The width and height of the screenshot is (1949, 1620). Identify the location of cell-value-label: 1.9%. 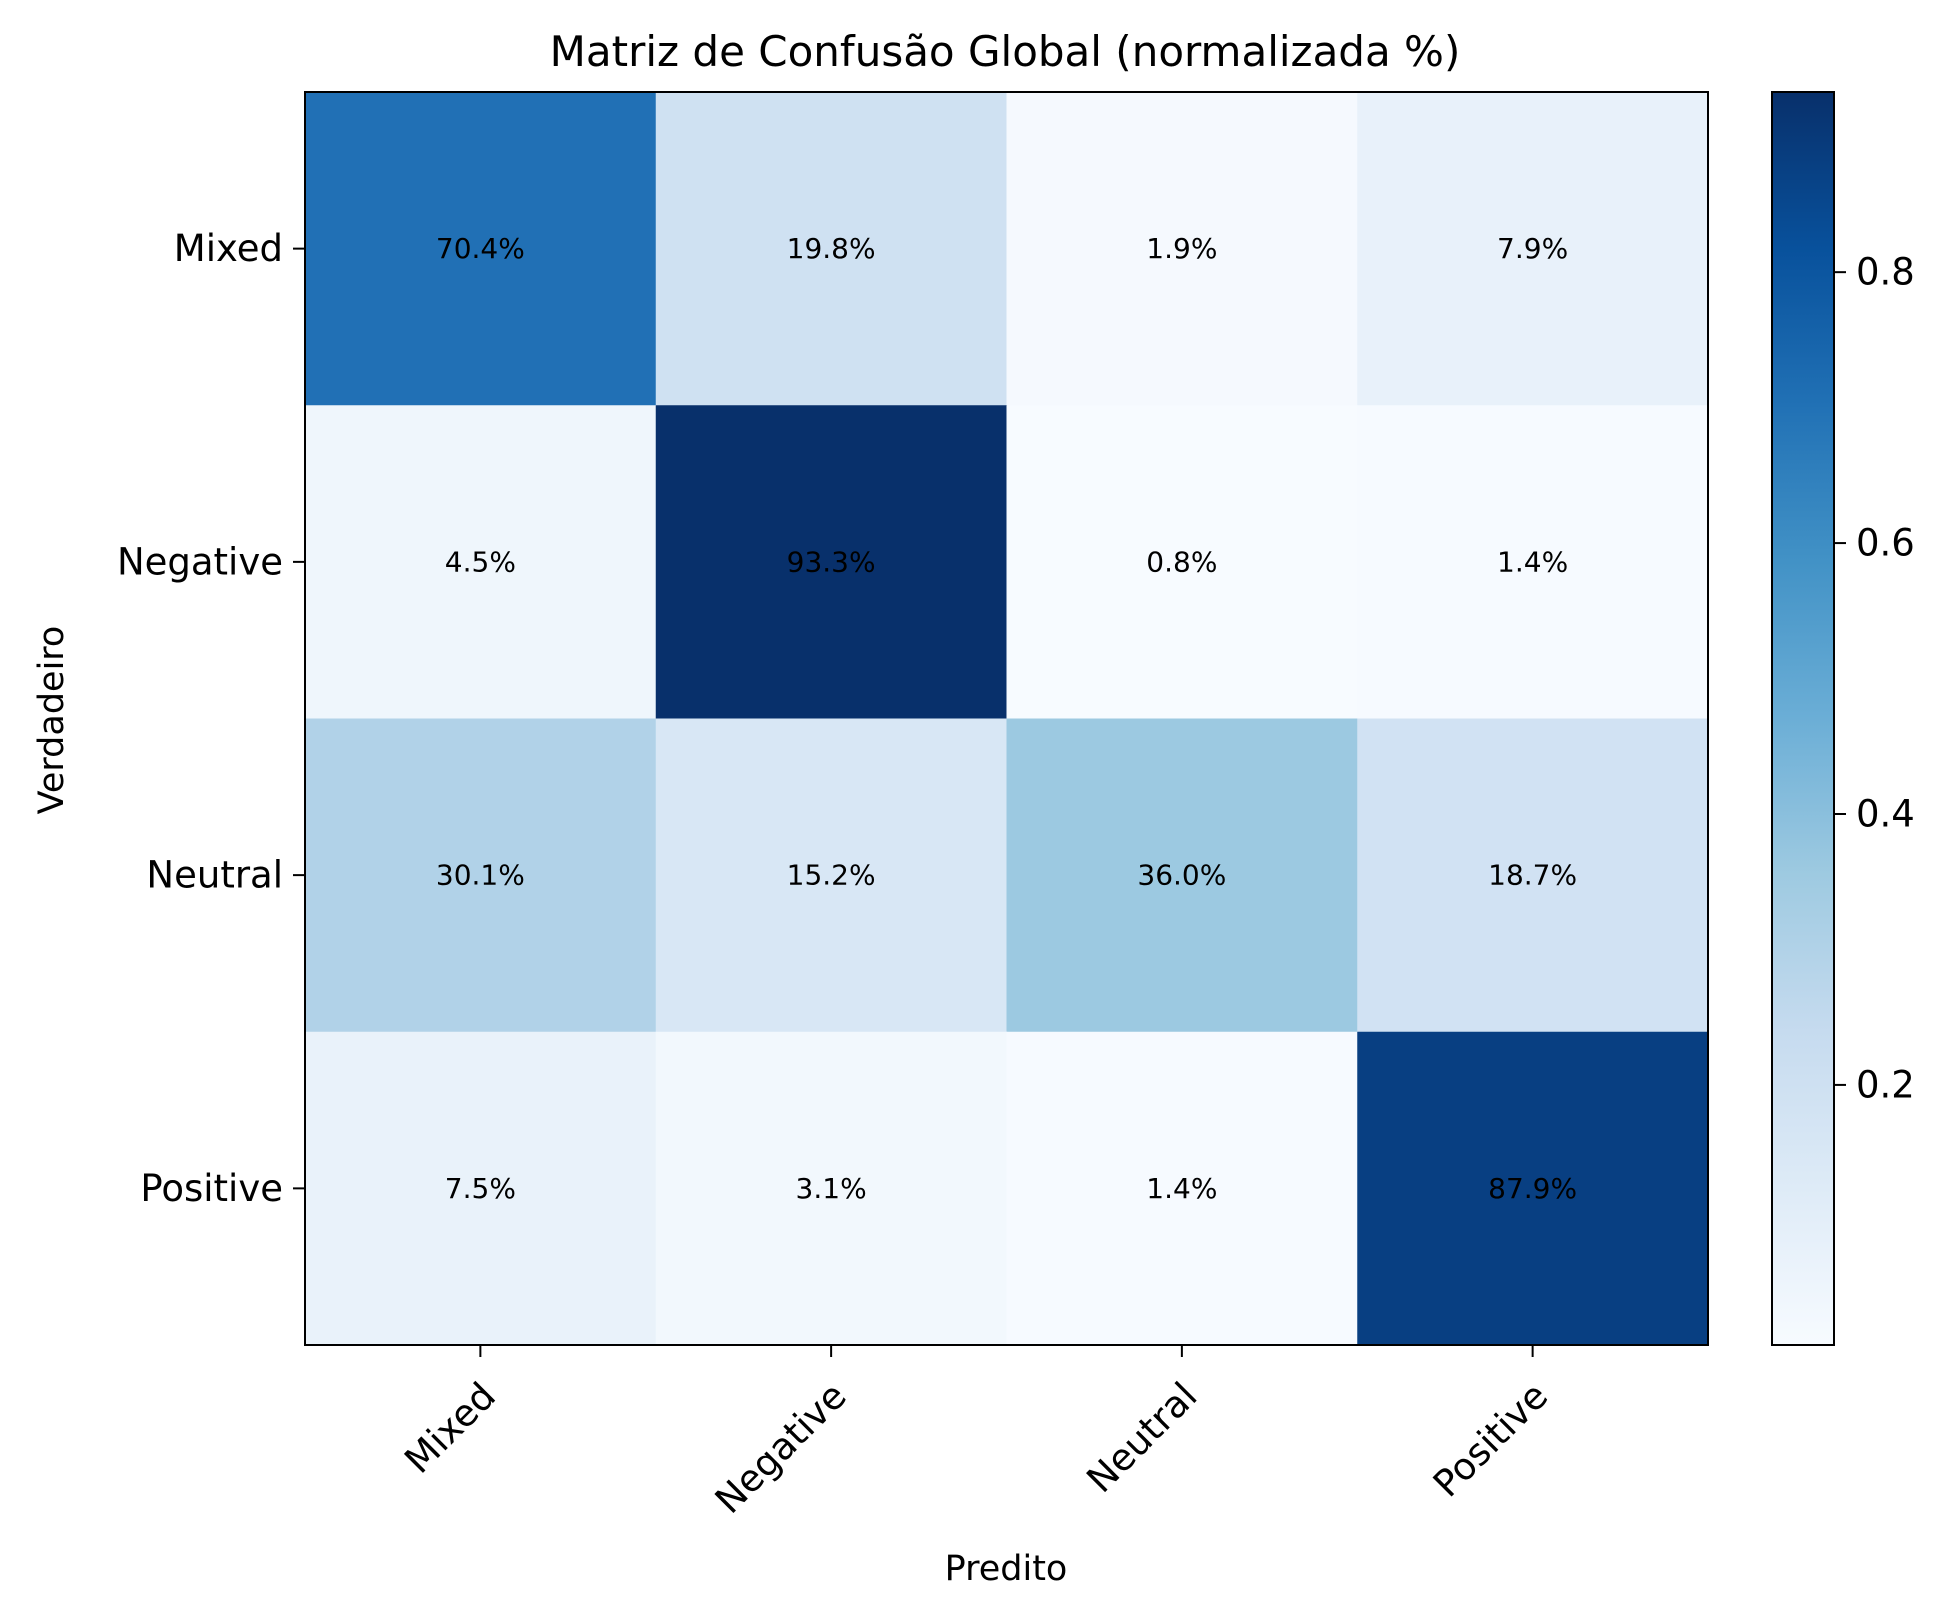
(1181, 248).